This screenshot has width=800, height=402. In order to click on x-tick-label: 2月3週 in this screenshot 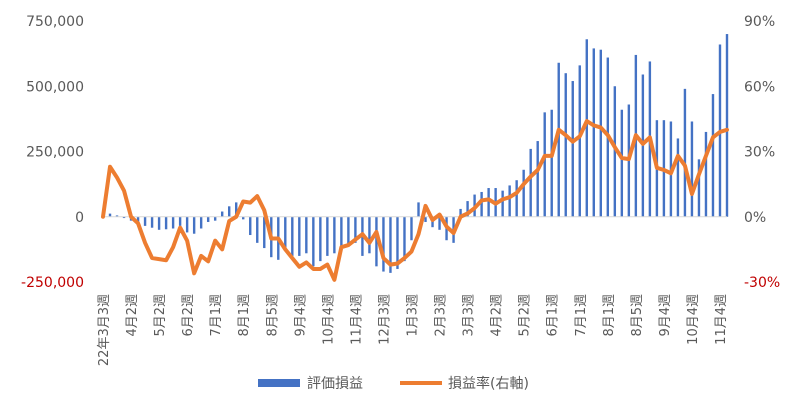, I will do `click(441, 315)`.